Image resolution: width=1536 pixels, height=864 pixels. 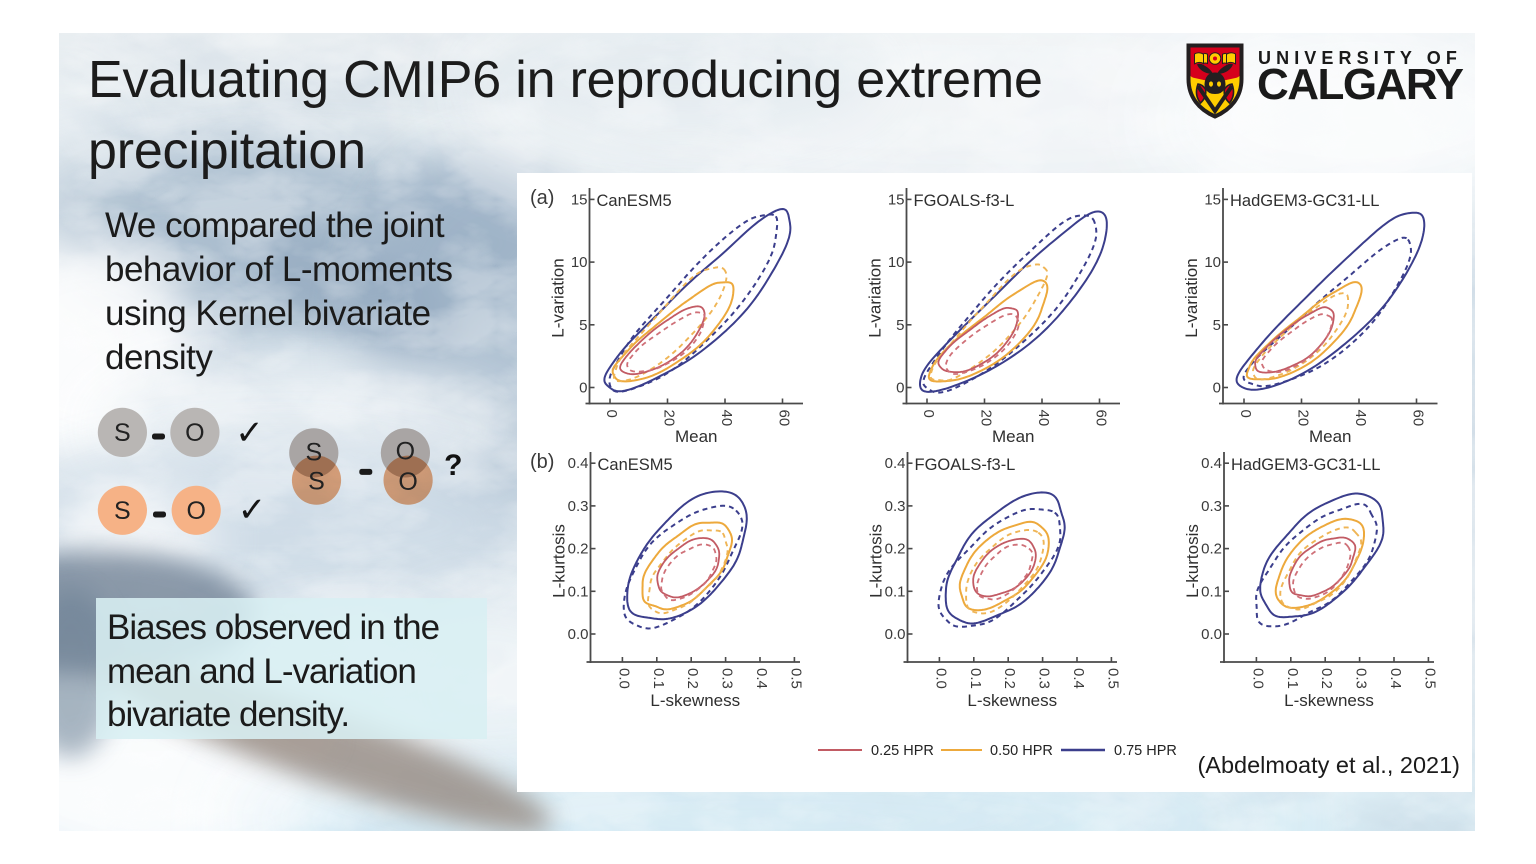 I want to click on svg-text: 0.25 HPR, so click(x=902, y=751).